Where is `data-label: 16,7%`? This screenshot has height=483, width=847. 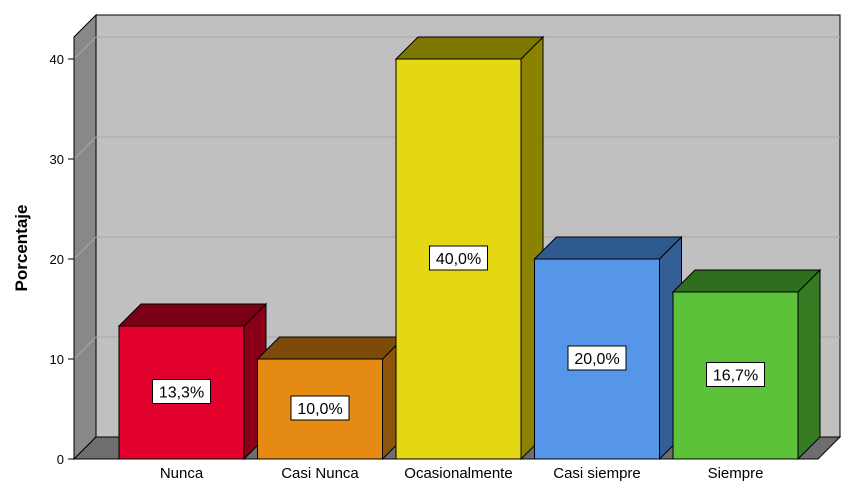
data-label: 16,7% is located at coordinates (735, 374).